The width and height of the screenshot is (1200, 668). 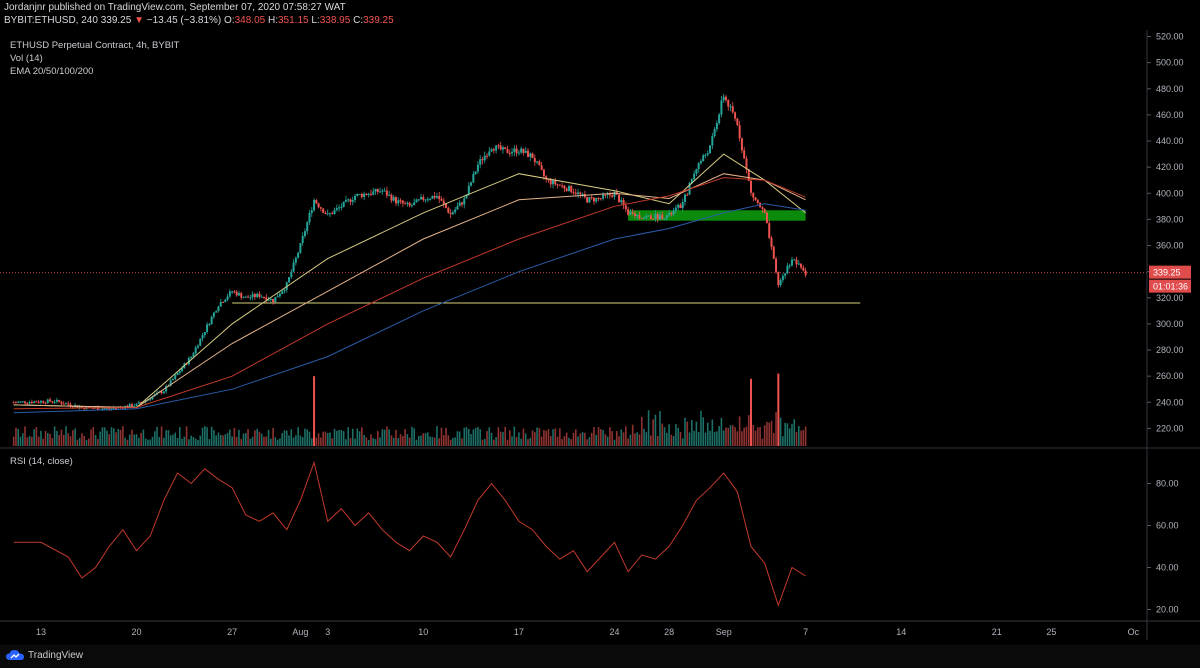 I want to click on tradingview-logo: TradingView, so click(x=44, y=655).